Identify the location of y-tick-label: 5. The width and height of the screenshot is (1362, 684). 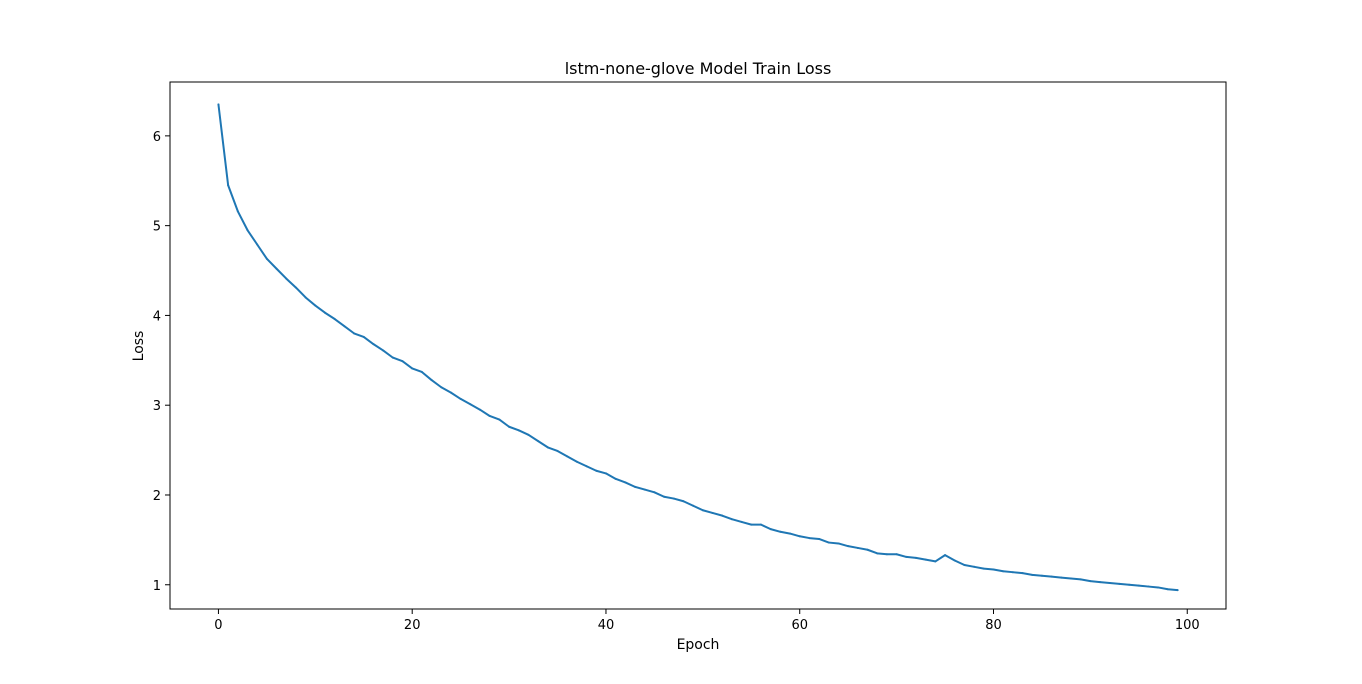
(157, 227).